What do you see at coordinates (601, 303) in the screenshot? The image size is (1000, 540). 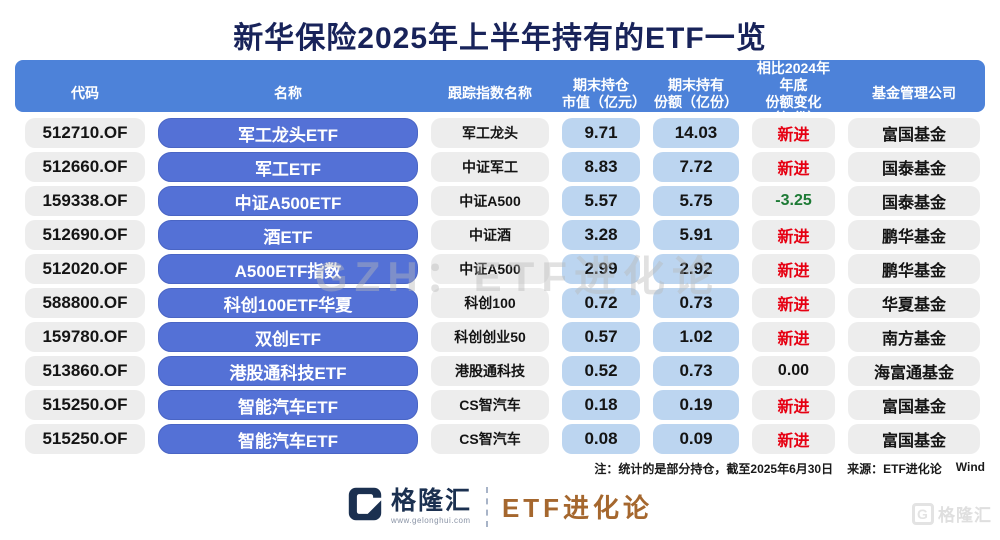 I see `holding-value: 0.72` at bounding box center [601, 303].